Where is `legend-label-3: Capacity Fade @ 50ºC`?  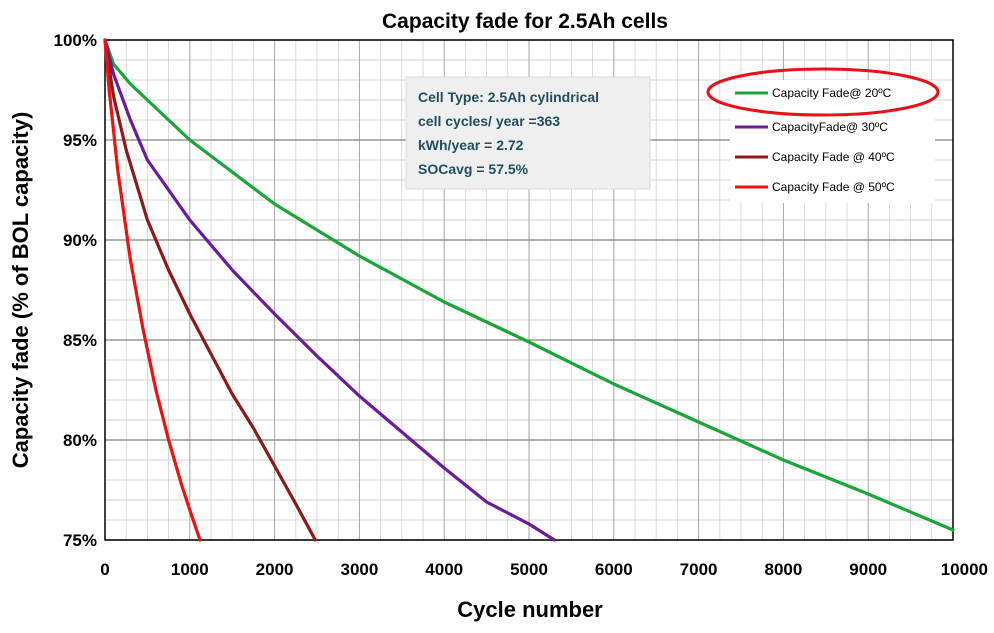 legend-label-3: Capacity Fade @ 50ºC is located at coordinates (833, 187).